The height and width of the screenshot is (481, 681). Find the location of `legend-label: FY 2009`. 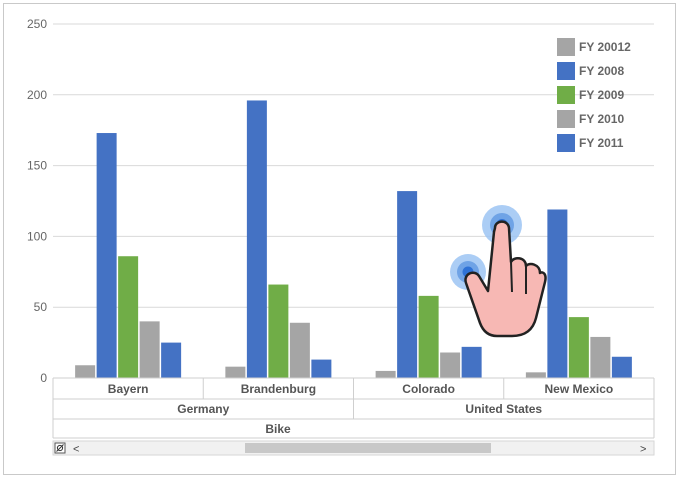

legend-label: FY 2009 is located at coordinates (601, 95).